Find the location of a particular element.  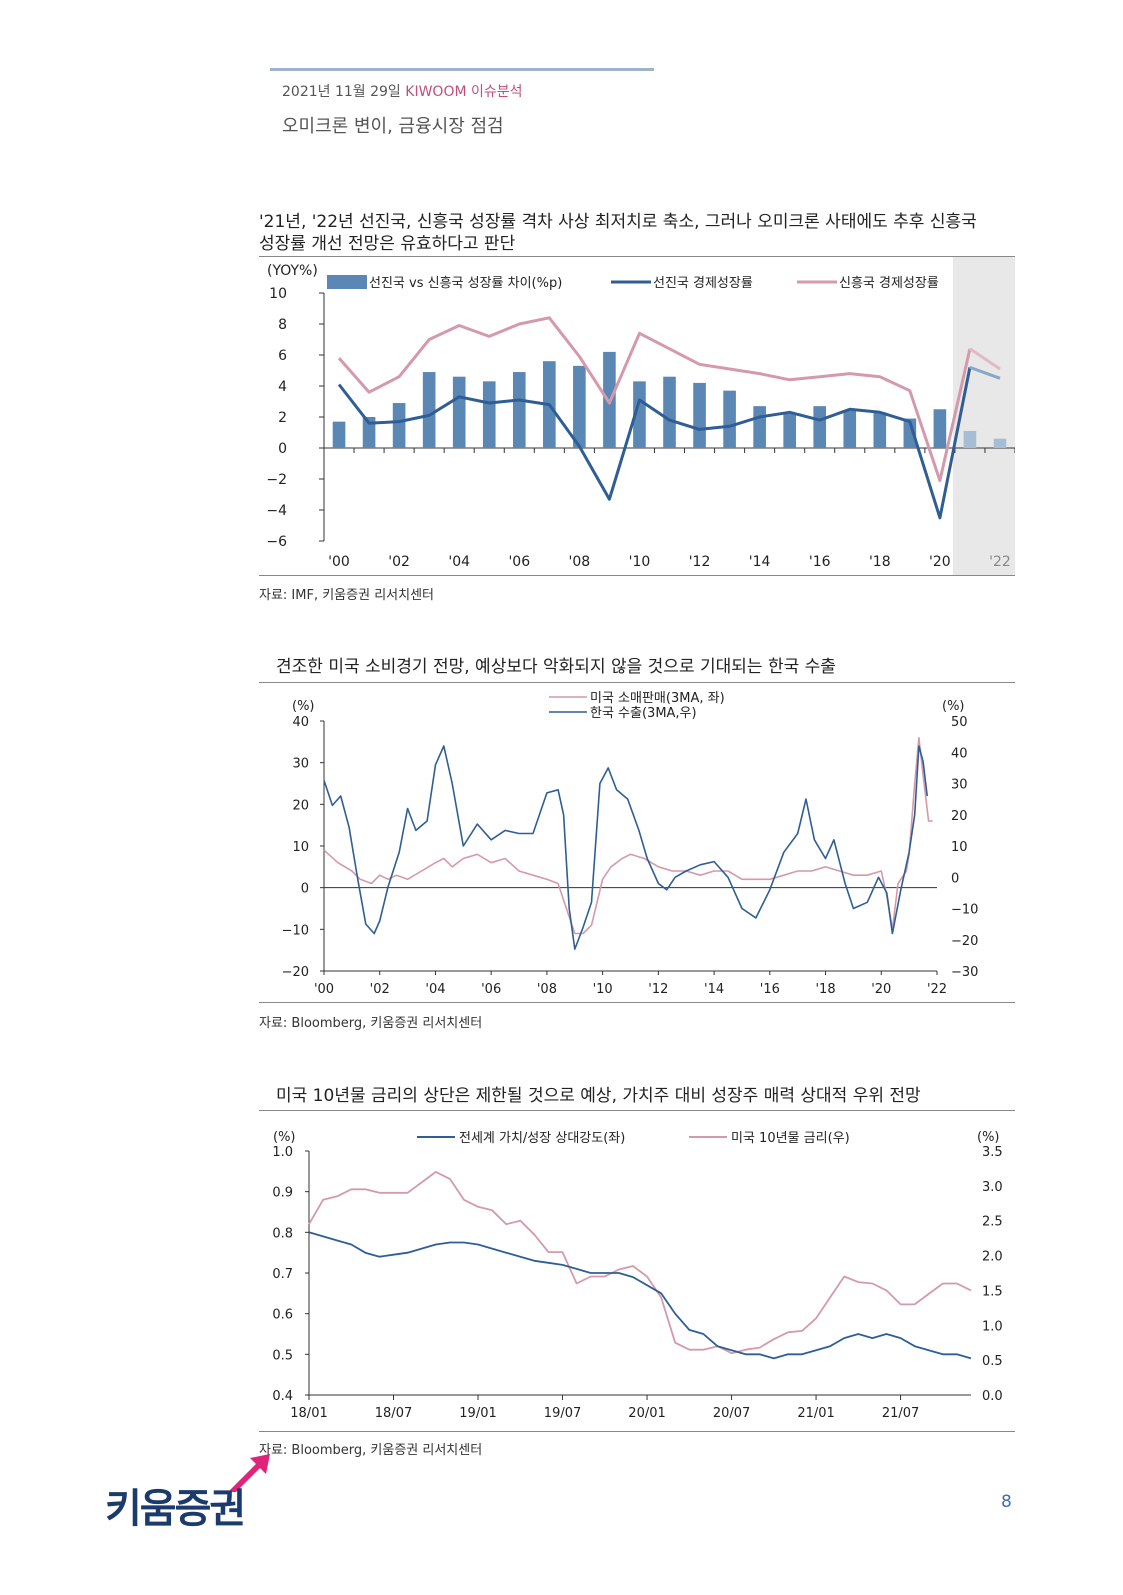

chart1-x-tick-label: '00 is located at coordinates (339, 562).